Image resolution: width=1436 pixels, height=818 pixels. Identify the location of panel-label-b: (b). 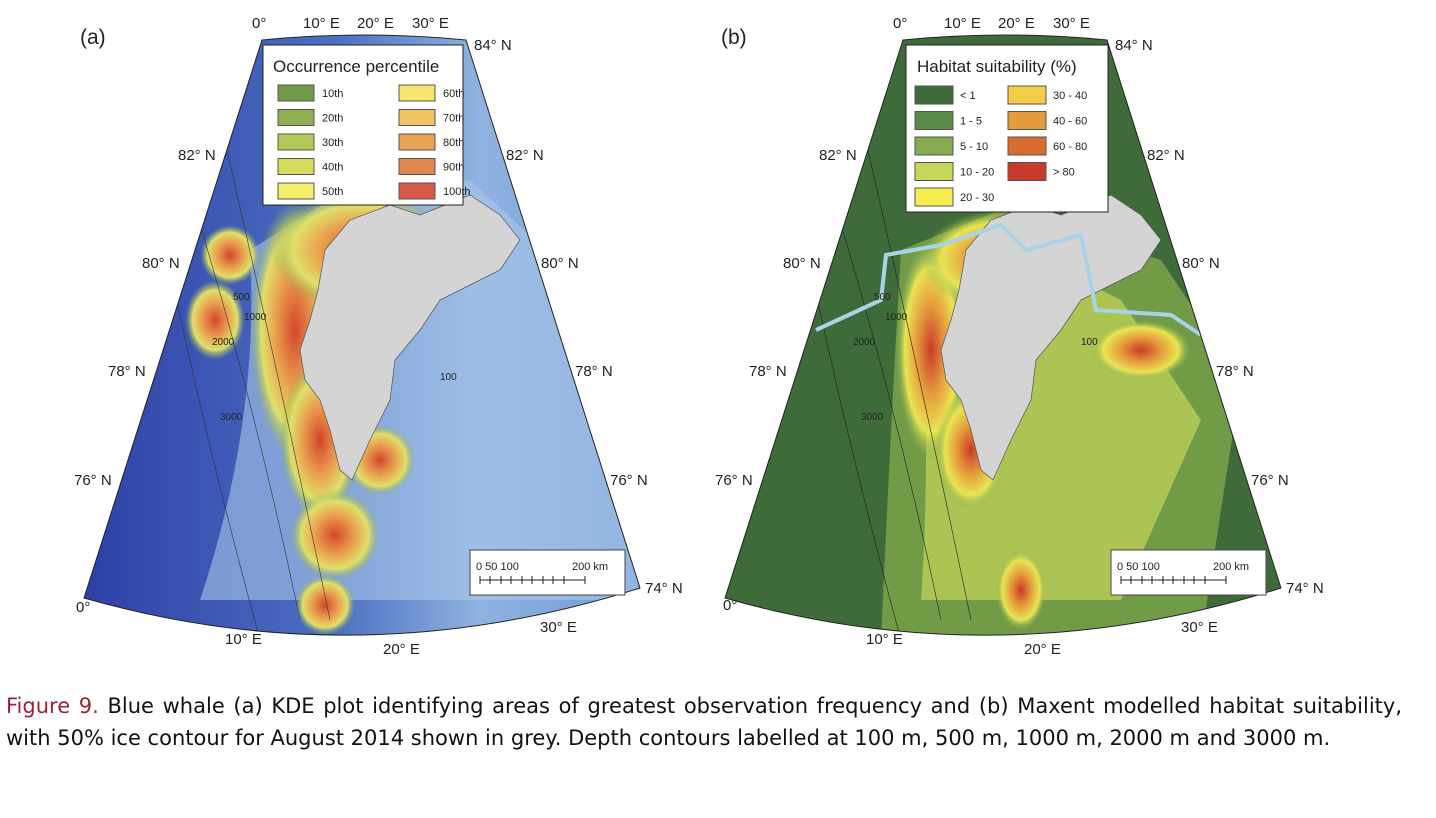
(734, 37).